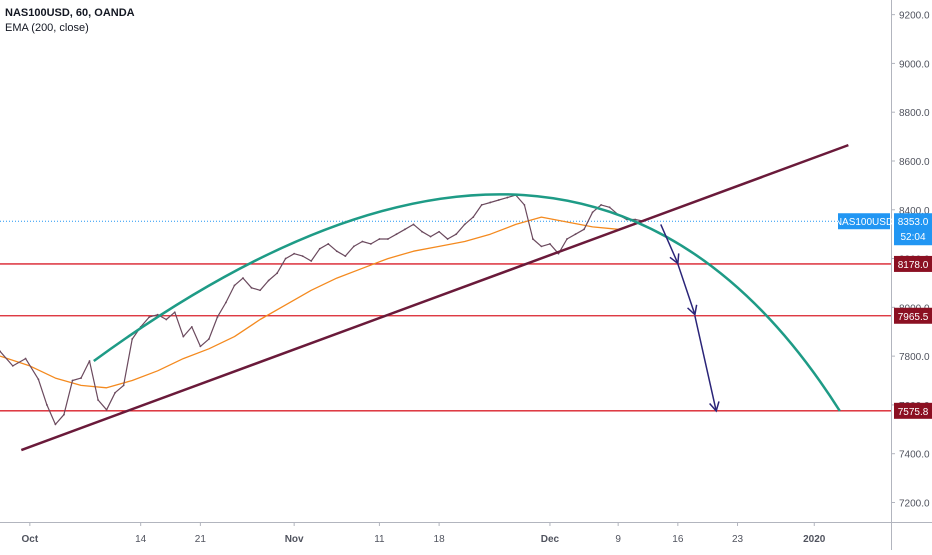 This screenshot has width=932, height=555. I want to click on level-price-label: 8178.0, so click(913, 265).